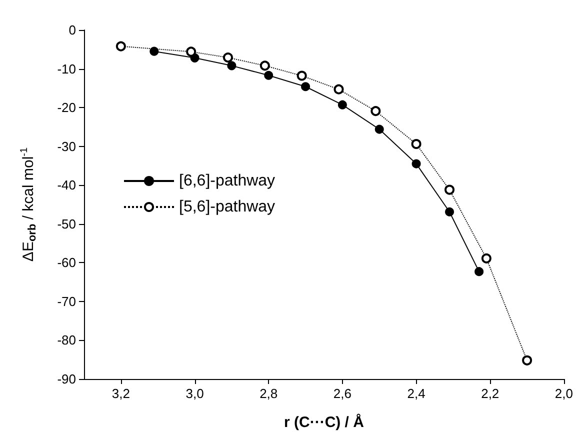  Describe the element at coordinates (564, 393) in the screenshot. I see `x-tick-label: 2,0` at that location.